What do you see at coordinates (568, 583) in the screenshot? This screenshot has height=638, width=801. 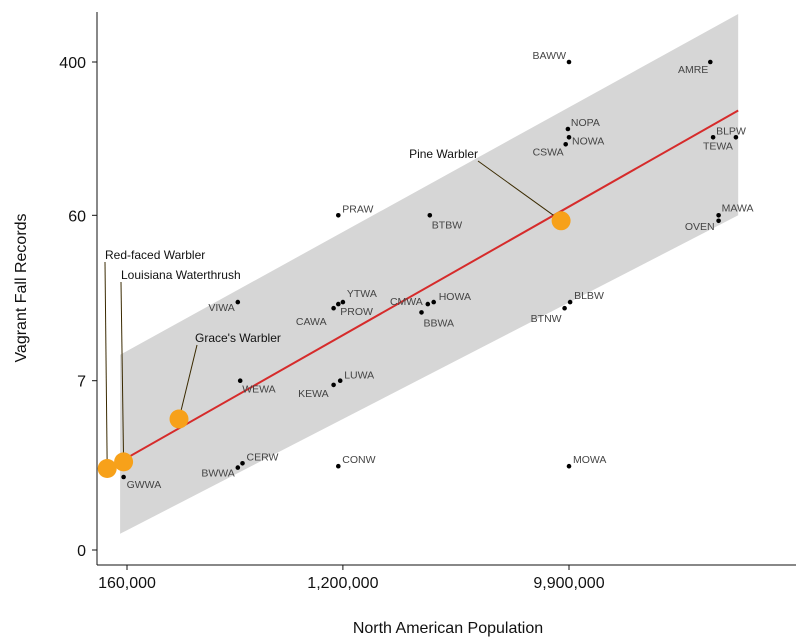 I see `x-tick-label: 9,900,000` at bounding box center [568, 583].